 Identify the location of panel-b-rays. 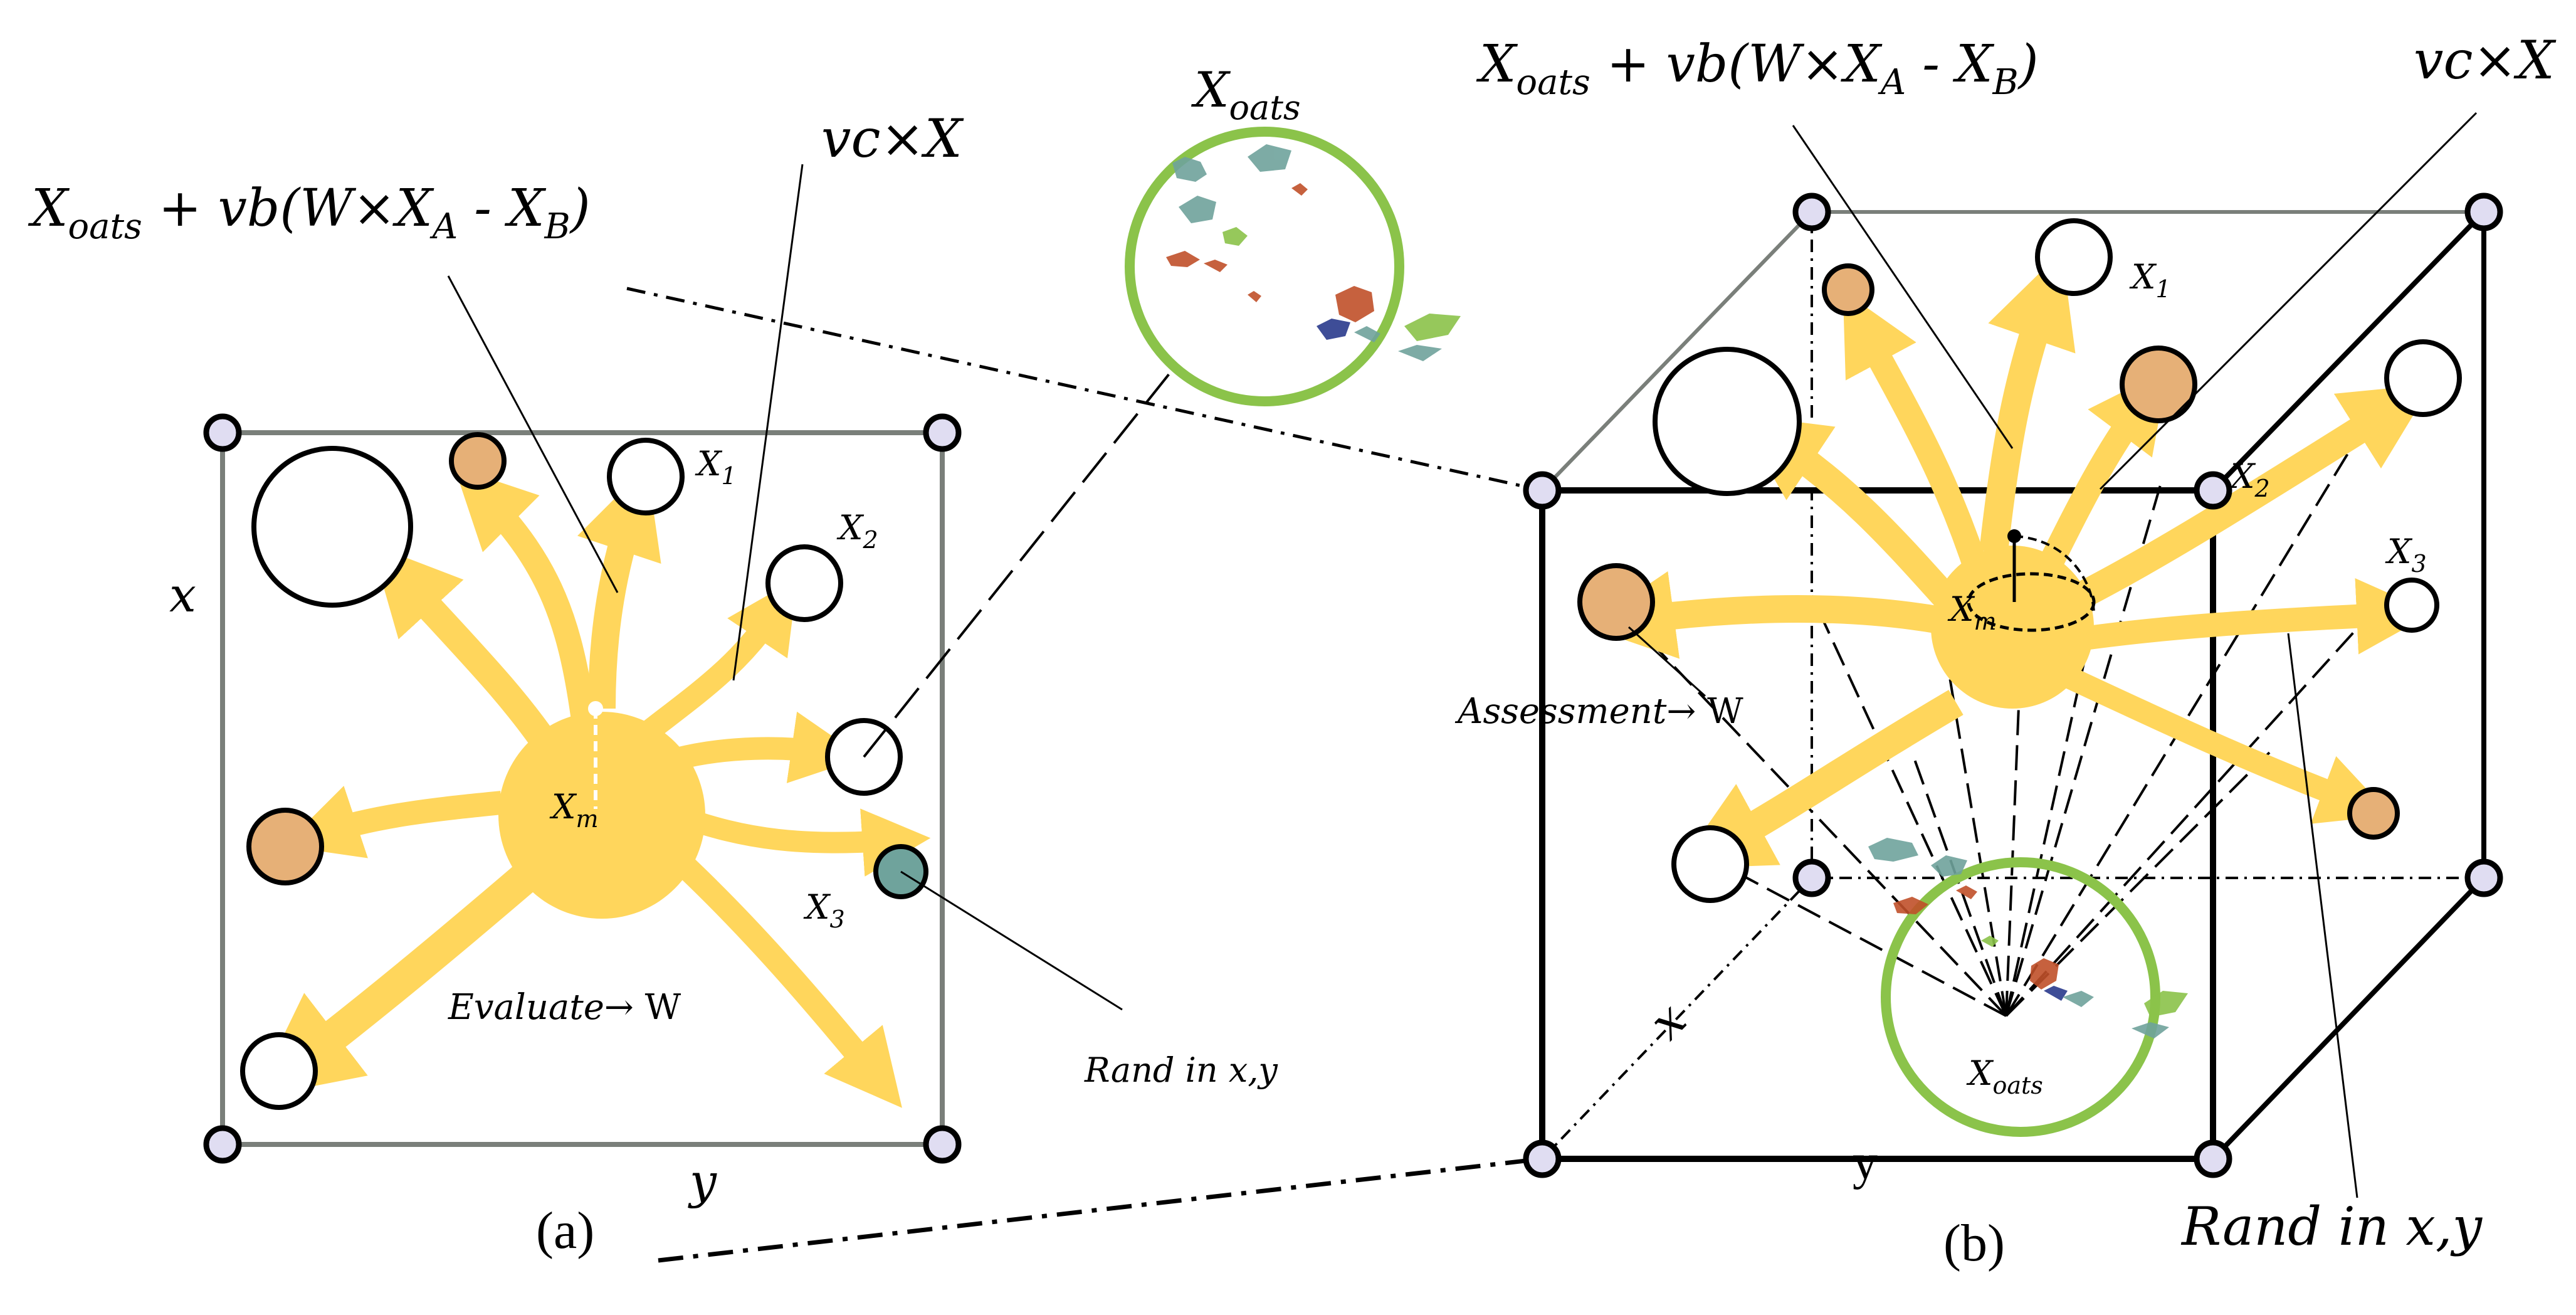
(2019, 696).